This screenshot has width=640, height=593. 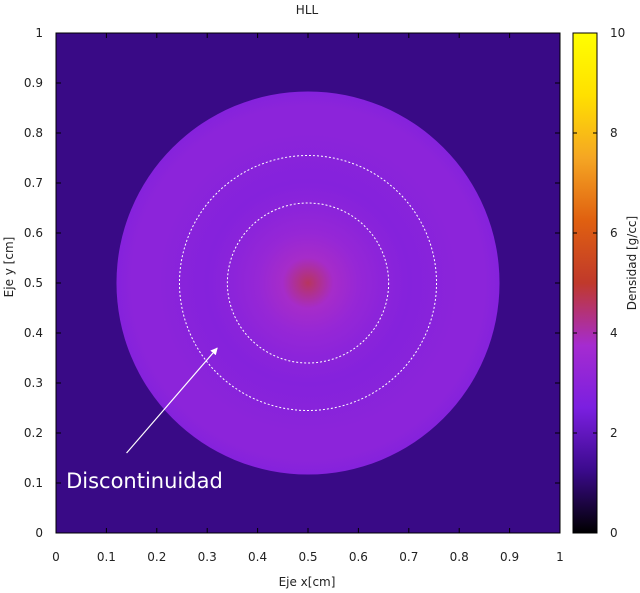 What do you see at coordinates (307, 10) in the screenshot?
I see `chart-title: HLL` at bounding box center [307, 10].